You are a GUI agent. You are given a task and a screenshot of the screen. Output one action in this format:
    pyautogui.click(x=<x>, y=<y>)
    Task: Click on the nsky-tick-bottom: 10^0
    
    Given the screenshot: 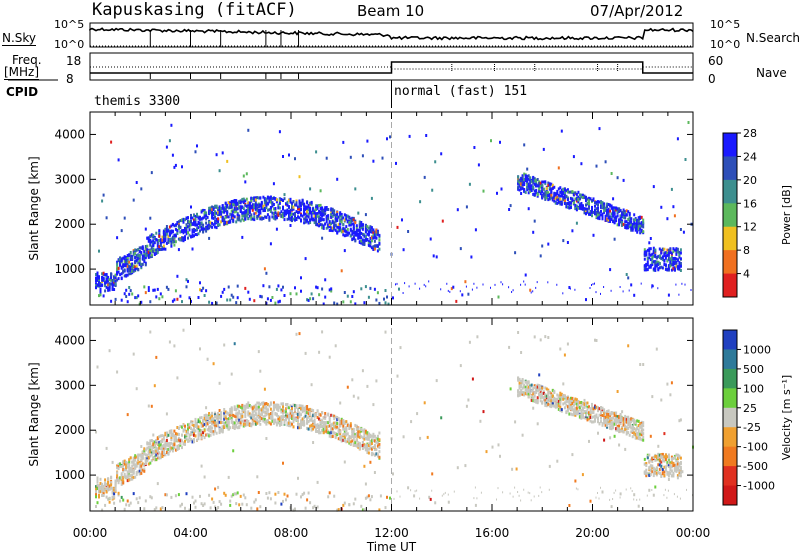 What is the action you would take?
    pyautogui.click(x=69, y=44)
    